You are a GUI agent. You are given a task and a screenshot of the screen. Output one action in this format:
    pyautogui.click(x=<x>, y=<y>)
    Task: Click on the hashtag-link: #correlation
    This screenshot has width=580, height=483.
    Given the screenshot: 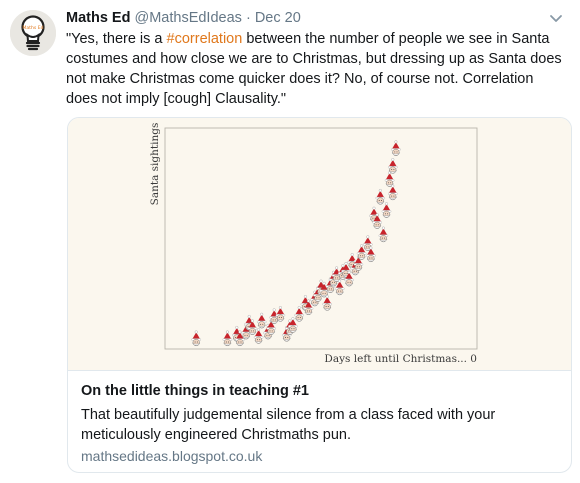 What is the action you would take?
    pyautogui.click(x=204, y=39)
    